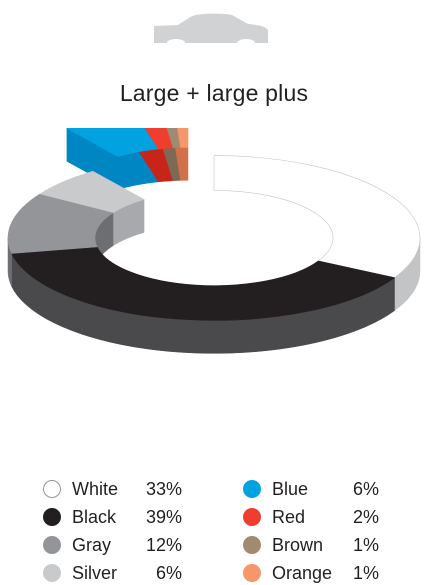  I want to click on slice-orange, so click(183, 138).